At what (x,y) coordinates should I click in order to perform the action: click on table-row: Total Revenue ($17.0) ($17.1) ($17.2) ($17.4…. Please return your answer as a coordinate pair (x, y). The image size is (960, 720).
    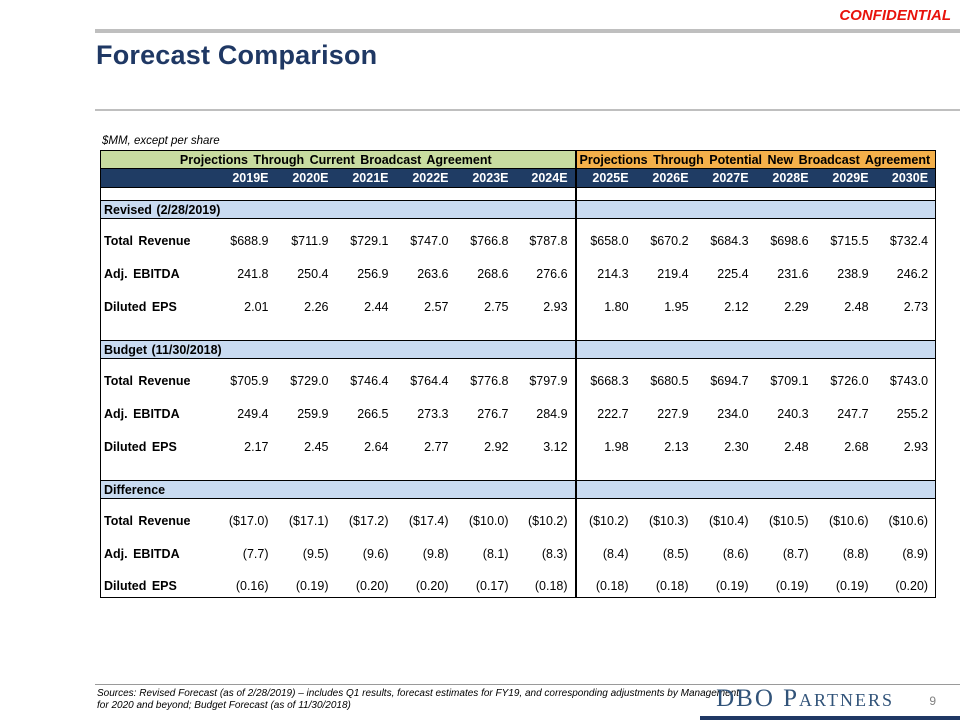
    Looking at the image, I should click on (518, 515).